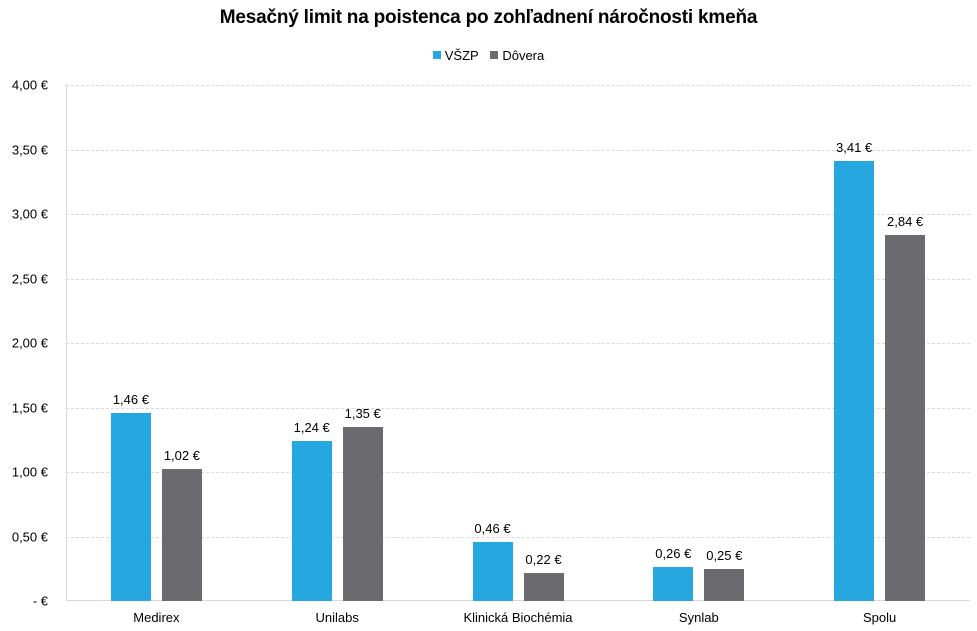 This screenshot has height=631, width=977. Describe the element at coordinates (29, 85) in the screenshot. I see `y-tick-label: 4,00 €` at that location.